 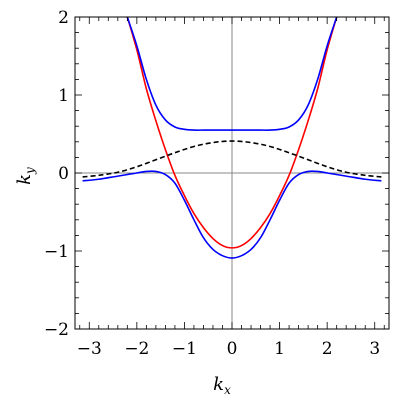 What do you see at coordinates (232, 349) in the screenshot?
I see `x-tick-label: 0` at bounding box center [232, 349].